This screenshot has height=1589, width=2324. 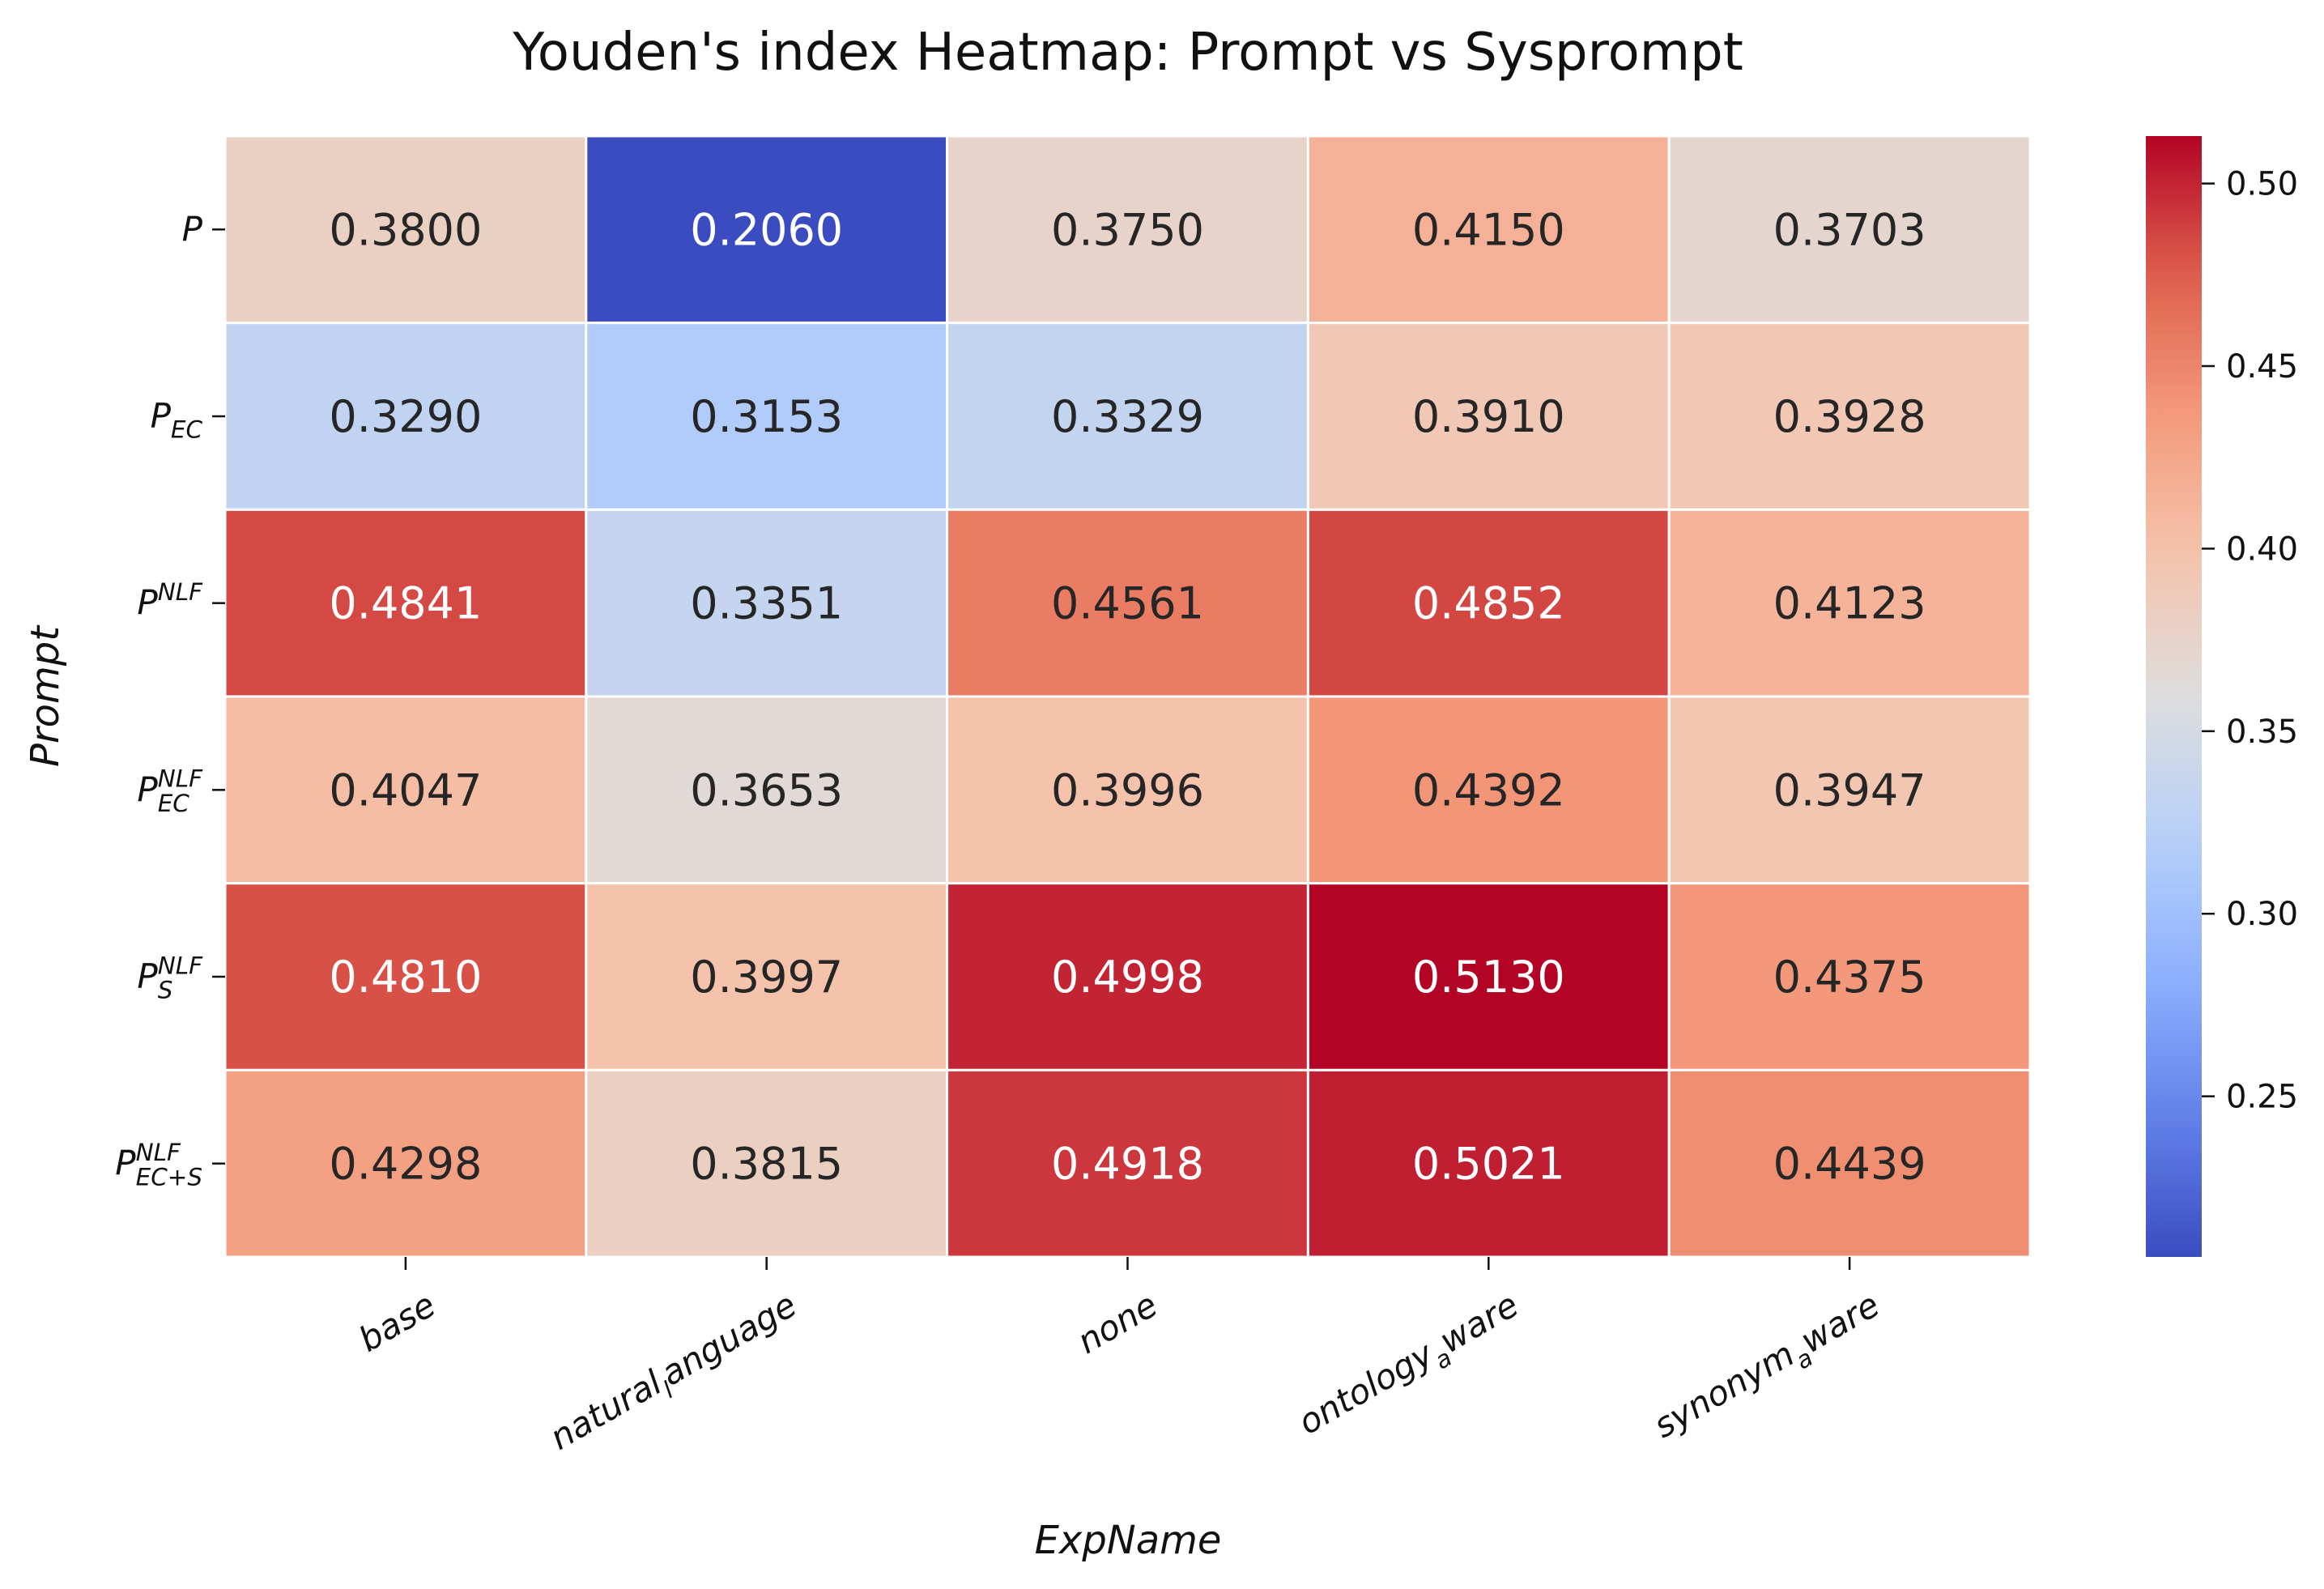 I want to click on colorbar-tick: 0.35, so click(x=2250, y=733).